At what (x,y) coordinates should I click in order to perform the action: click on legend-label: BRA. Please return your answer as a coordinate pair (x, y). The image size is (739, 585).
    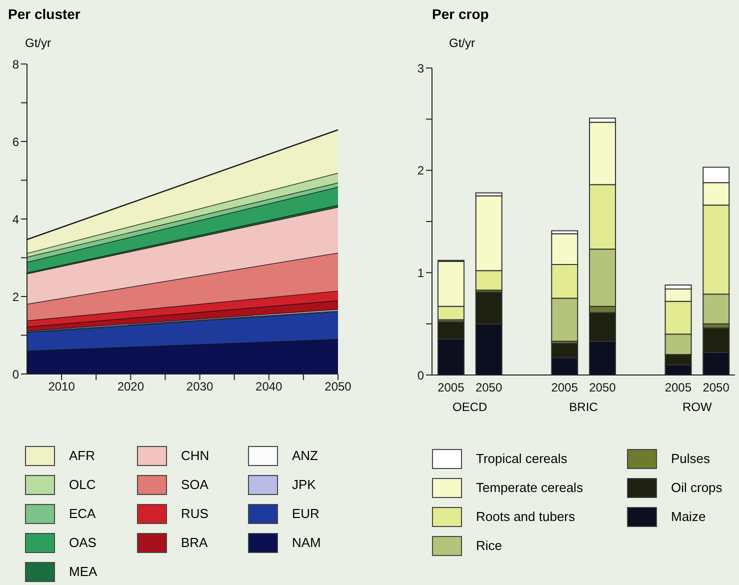
    Looking at the image, I should click on (194, 542).